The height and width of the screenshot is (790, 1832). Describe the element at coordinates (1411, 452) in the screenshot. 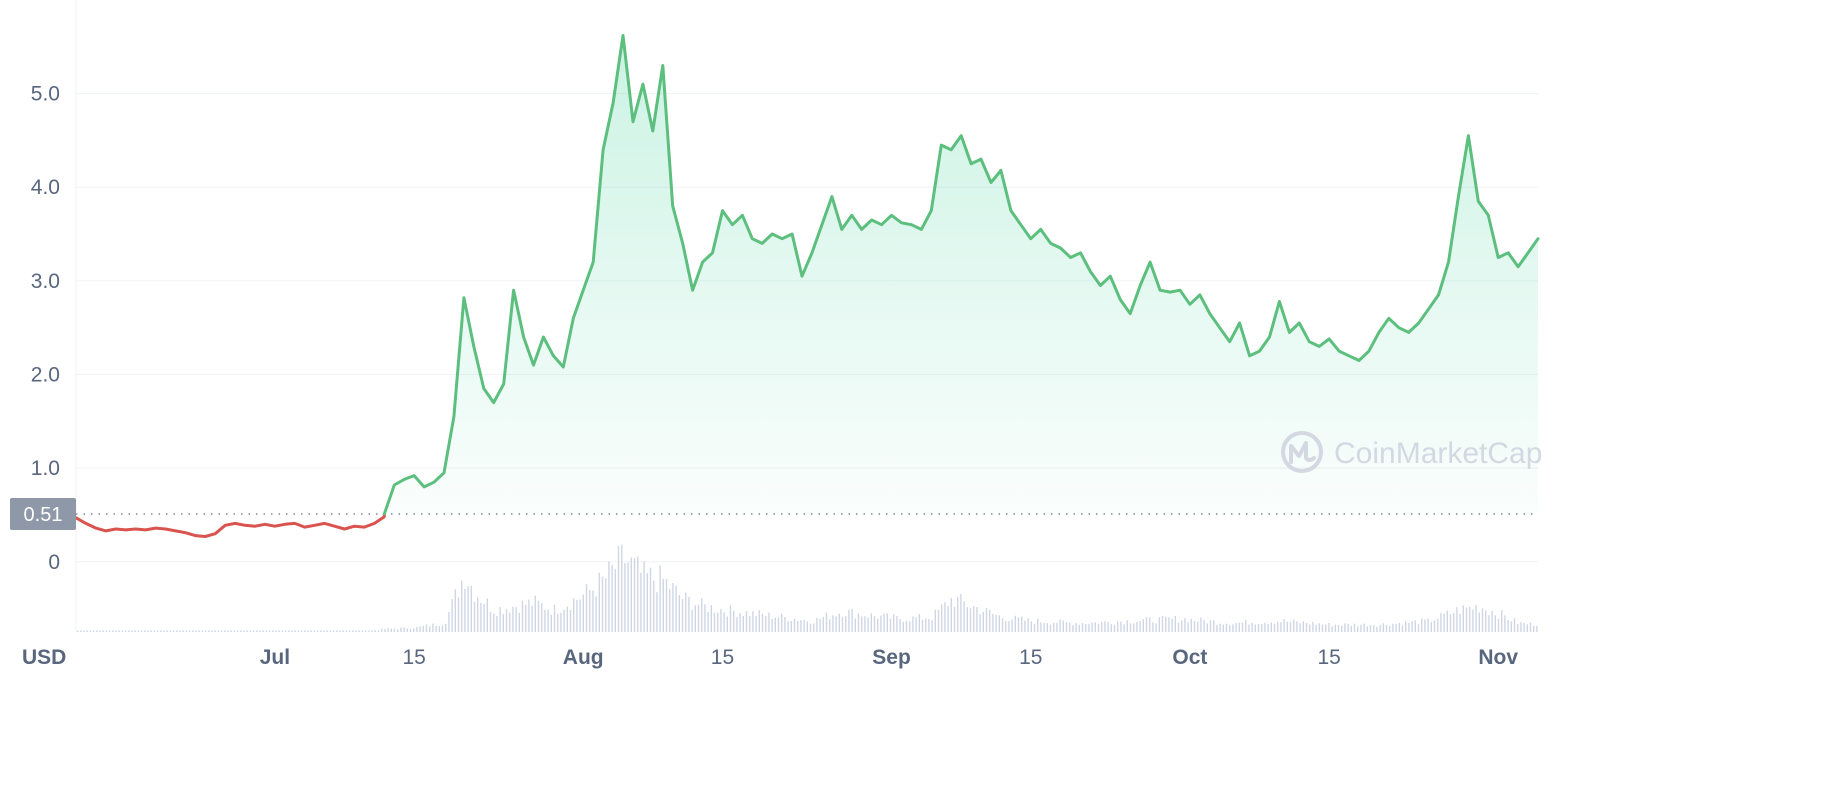

I see `coinmarketcap-watermark: CoinMarketCap` at that location.